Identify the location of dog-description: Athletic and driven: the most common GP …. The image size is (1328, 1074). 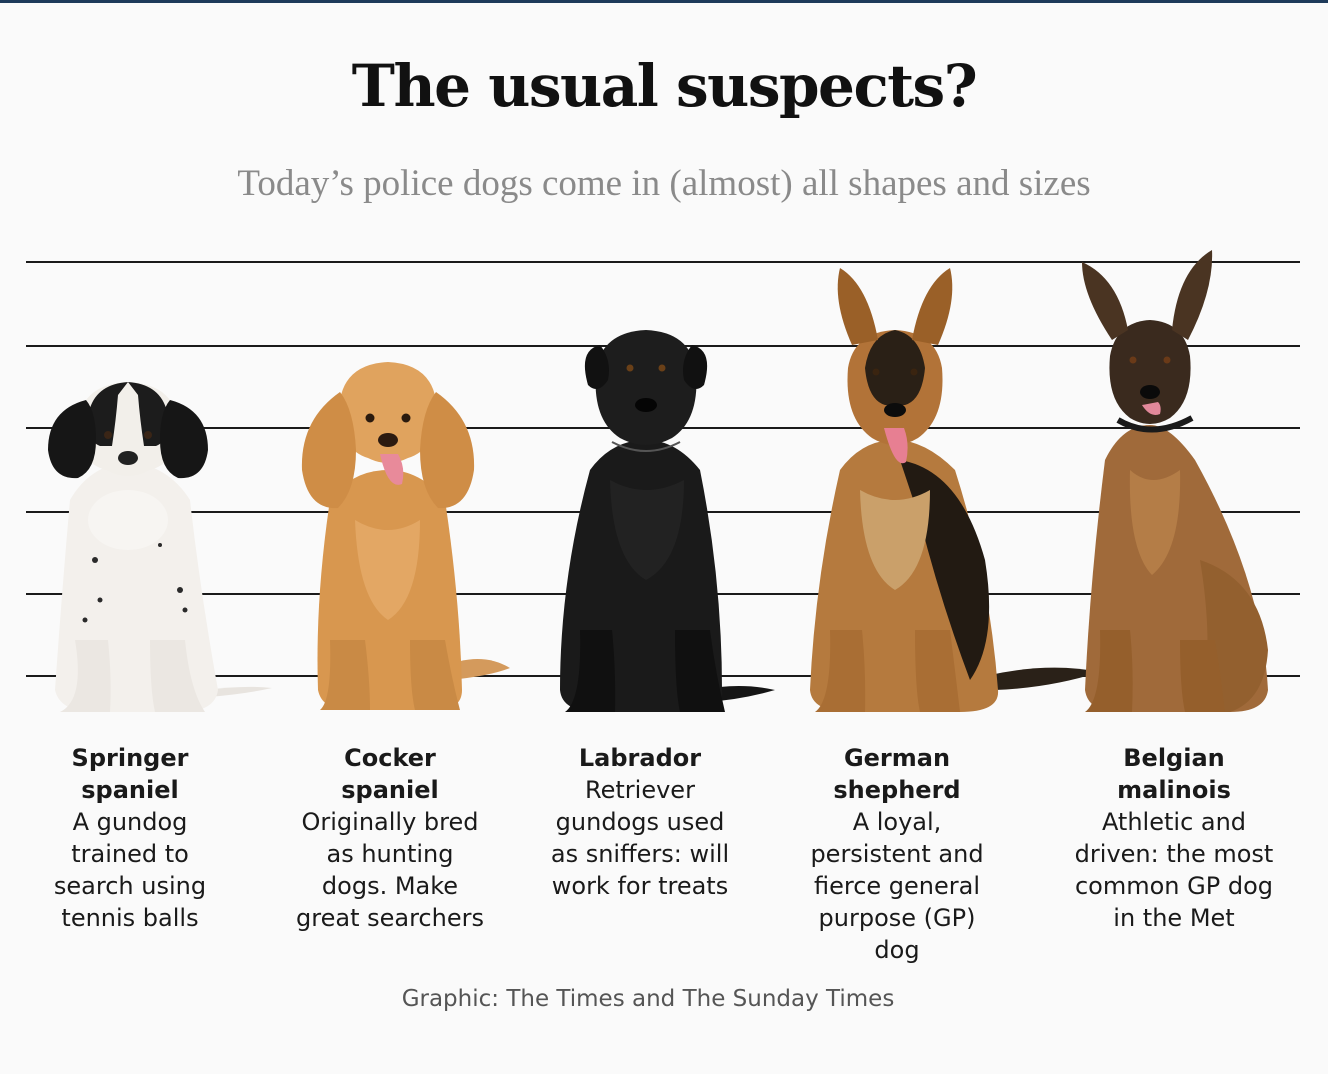
(1174, 870).